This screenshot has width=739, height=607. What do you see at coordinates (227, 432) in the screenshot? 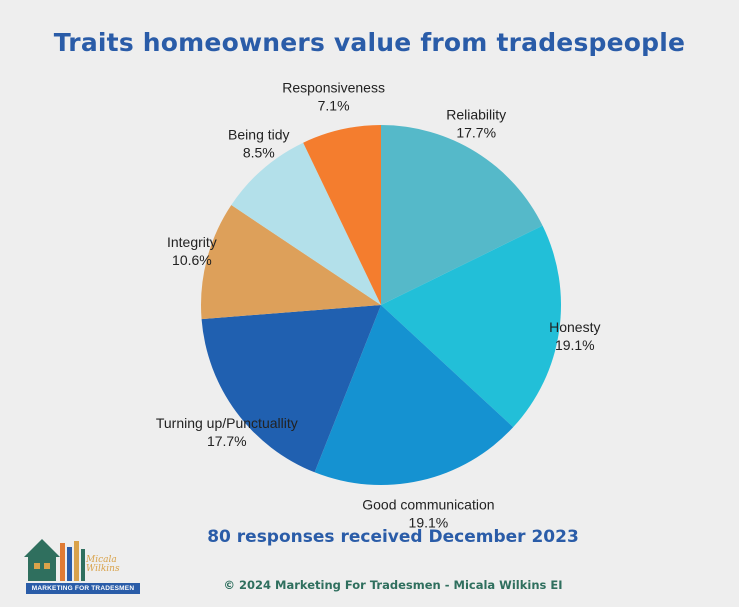
I see `pie-label: Turning up/Punctuallity 17.7%` at bounding box center [227, 432].